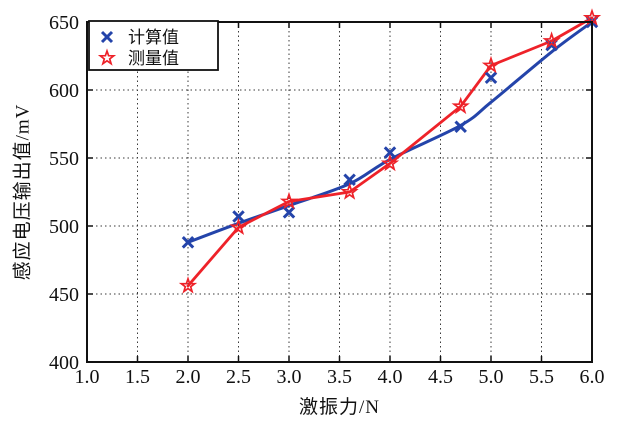 The image size is (619, 424). What do you see at coordinates (87, 377) in the screenshot?
I see `x-tick-label: 1.0` at bounding box center [87, 377].